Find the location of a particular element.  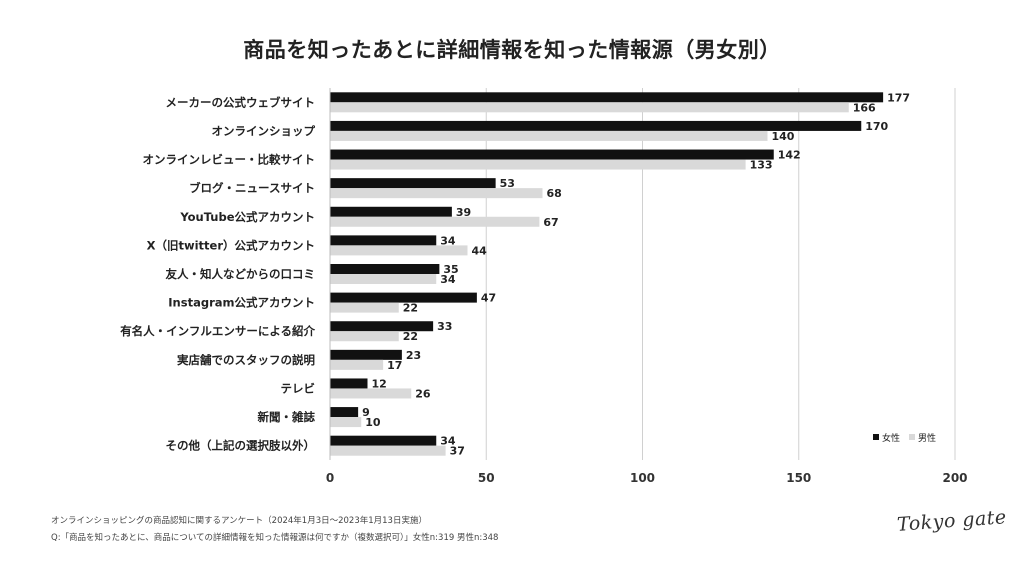

legend-label: 男性 is located at coordinates (927, 438).